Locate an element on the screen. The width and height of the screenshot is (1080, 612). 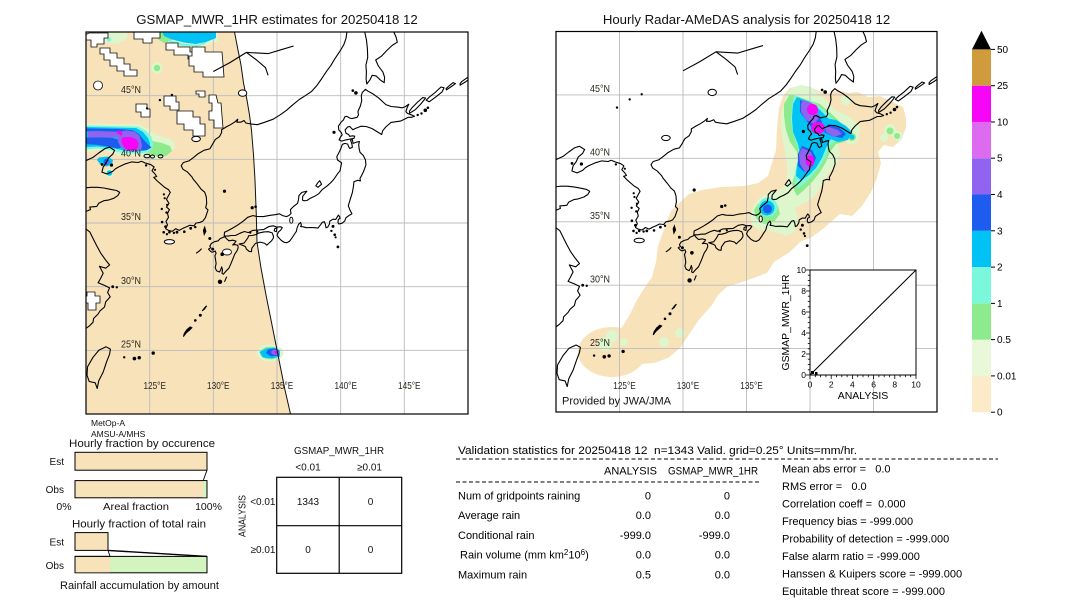
svg-text: False alarm ratio = -999.000 is located at coordinates (851, 557).